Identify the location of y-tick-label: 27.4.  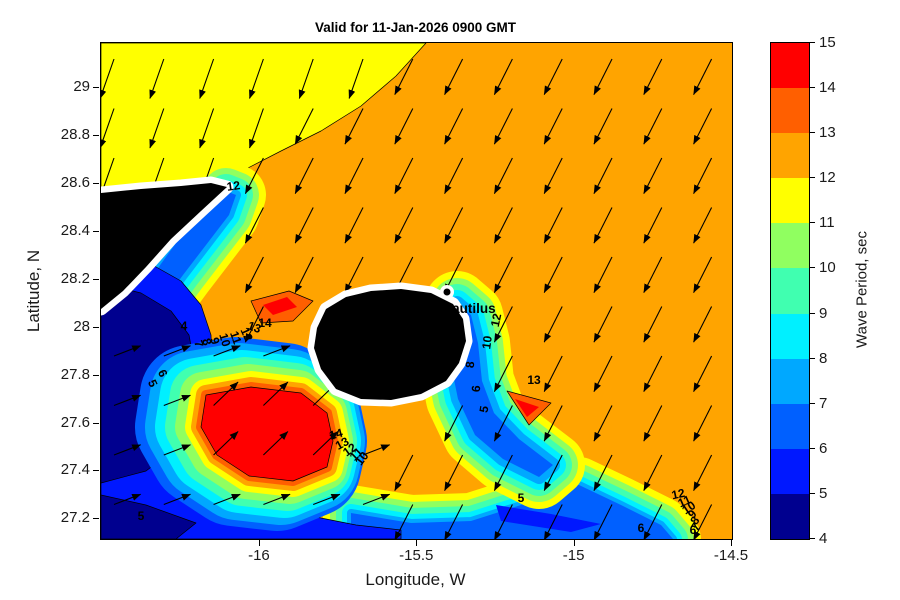
(75, 470).